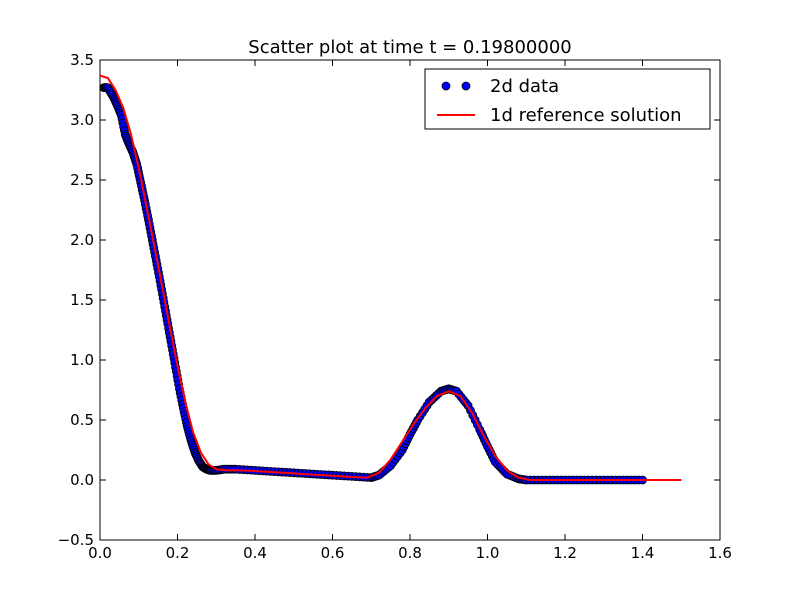 Image resolution: width=800 pixels, height=600 pixels. What do you see at coordinates (82, 420) in the screenshot?
I see `y-tick-label: 0.5` at bounding box center [82, 420].